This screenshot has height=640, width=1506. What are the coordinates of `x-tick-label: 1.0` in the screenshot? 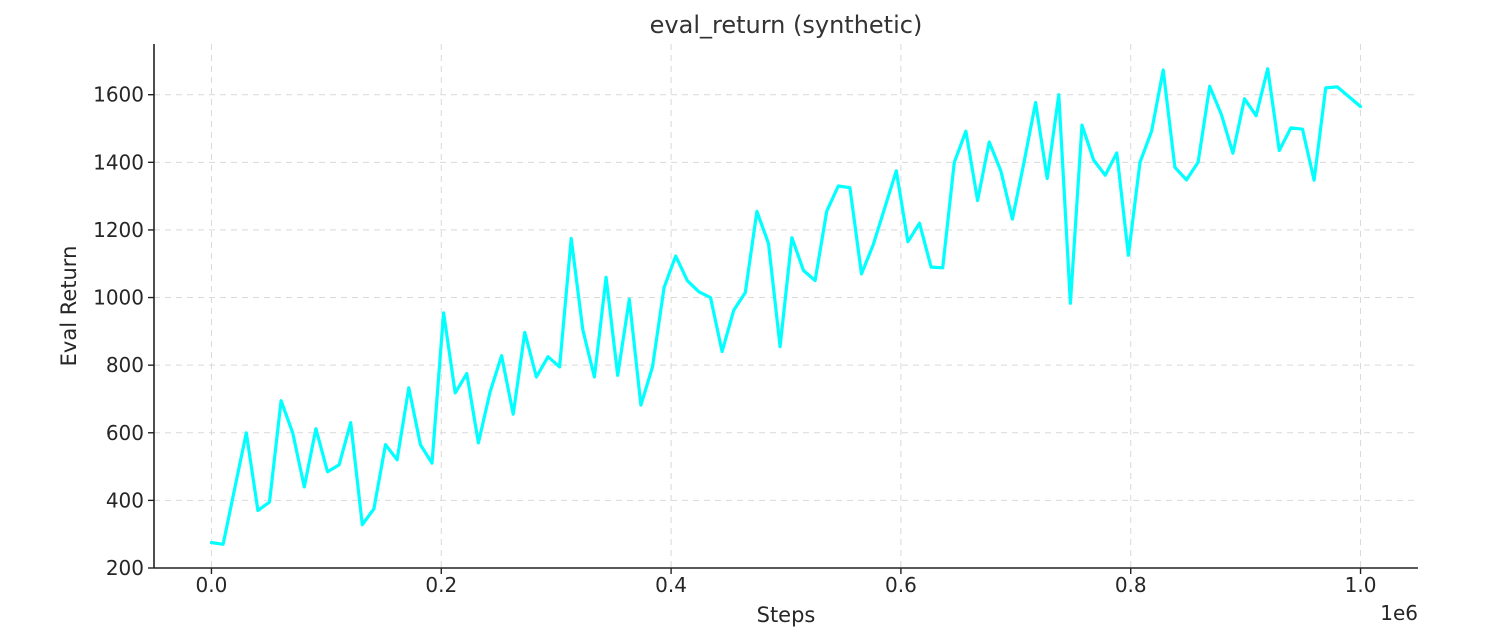 It's located at (1361, 585).